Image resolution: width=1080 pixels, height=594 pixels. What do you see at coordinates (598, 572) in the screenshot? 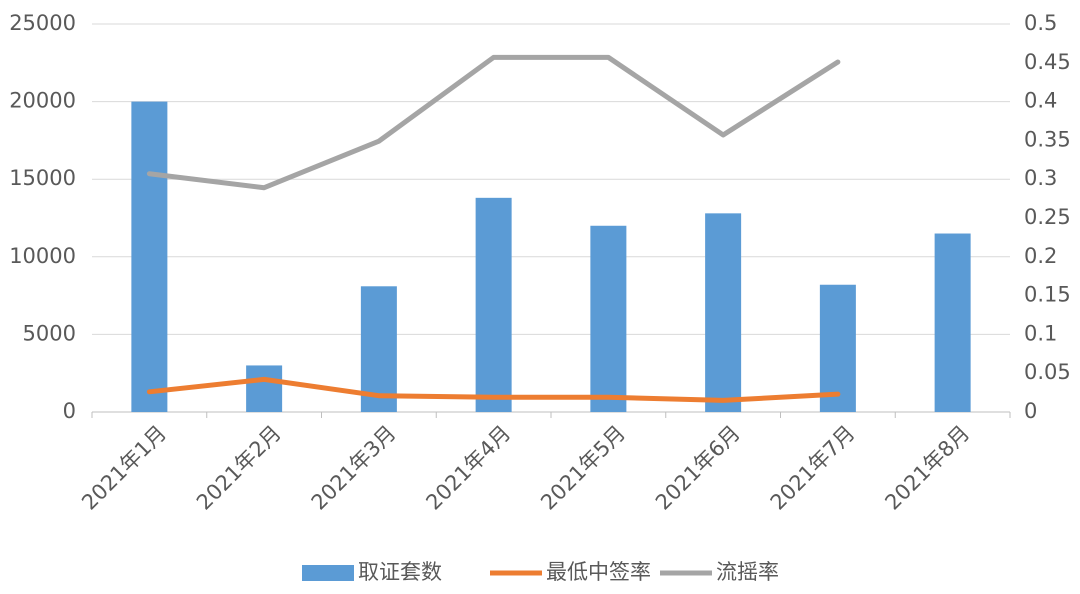
I see `legend-label: 最低中签率` at bounding box center [598, 572].